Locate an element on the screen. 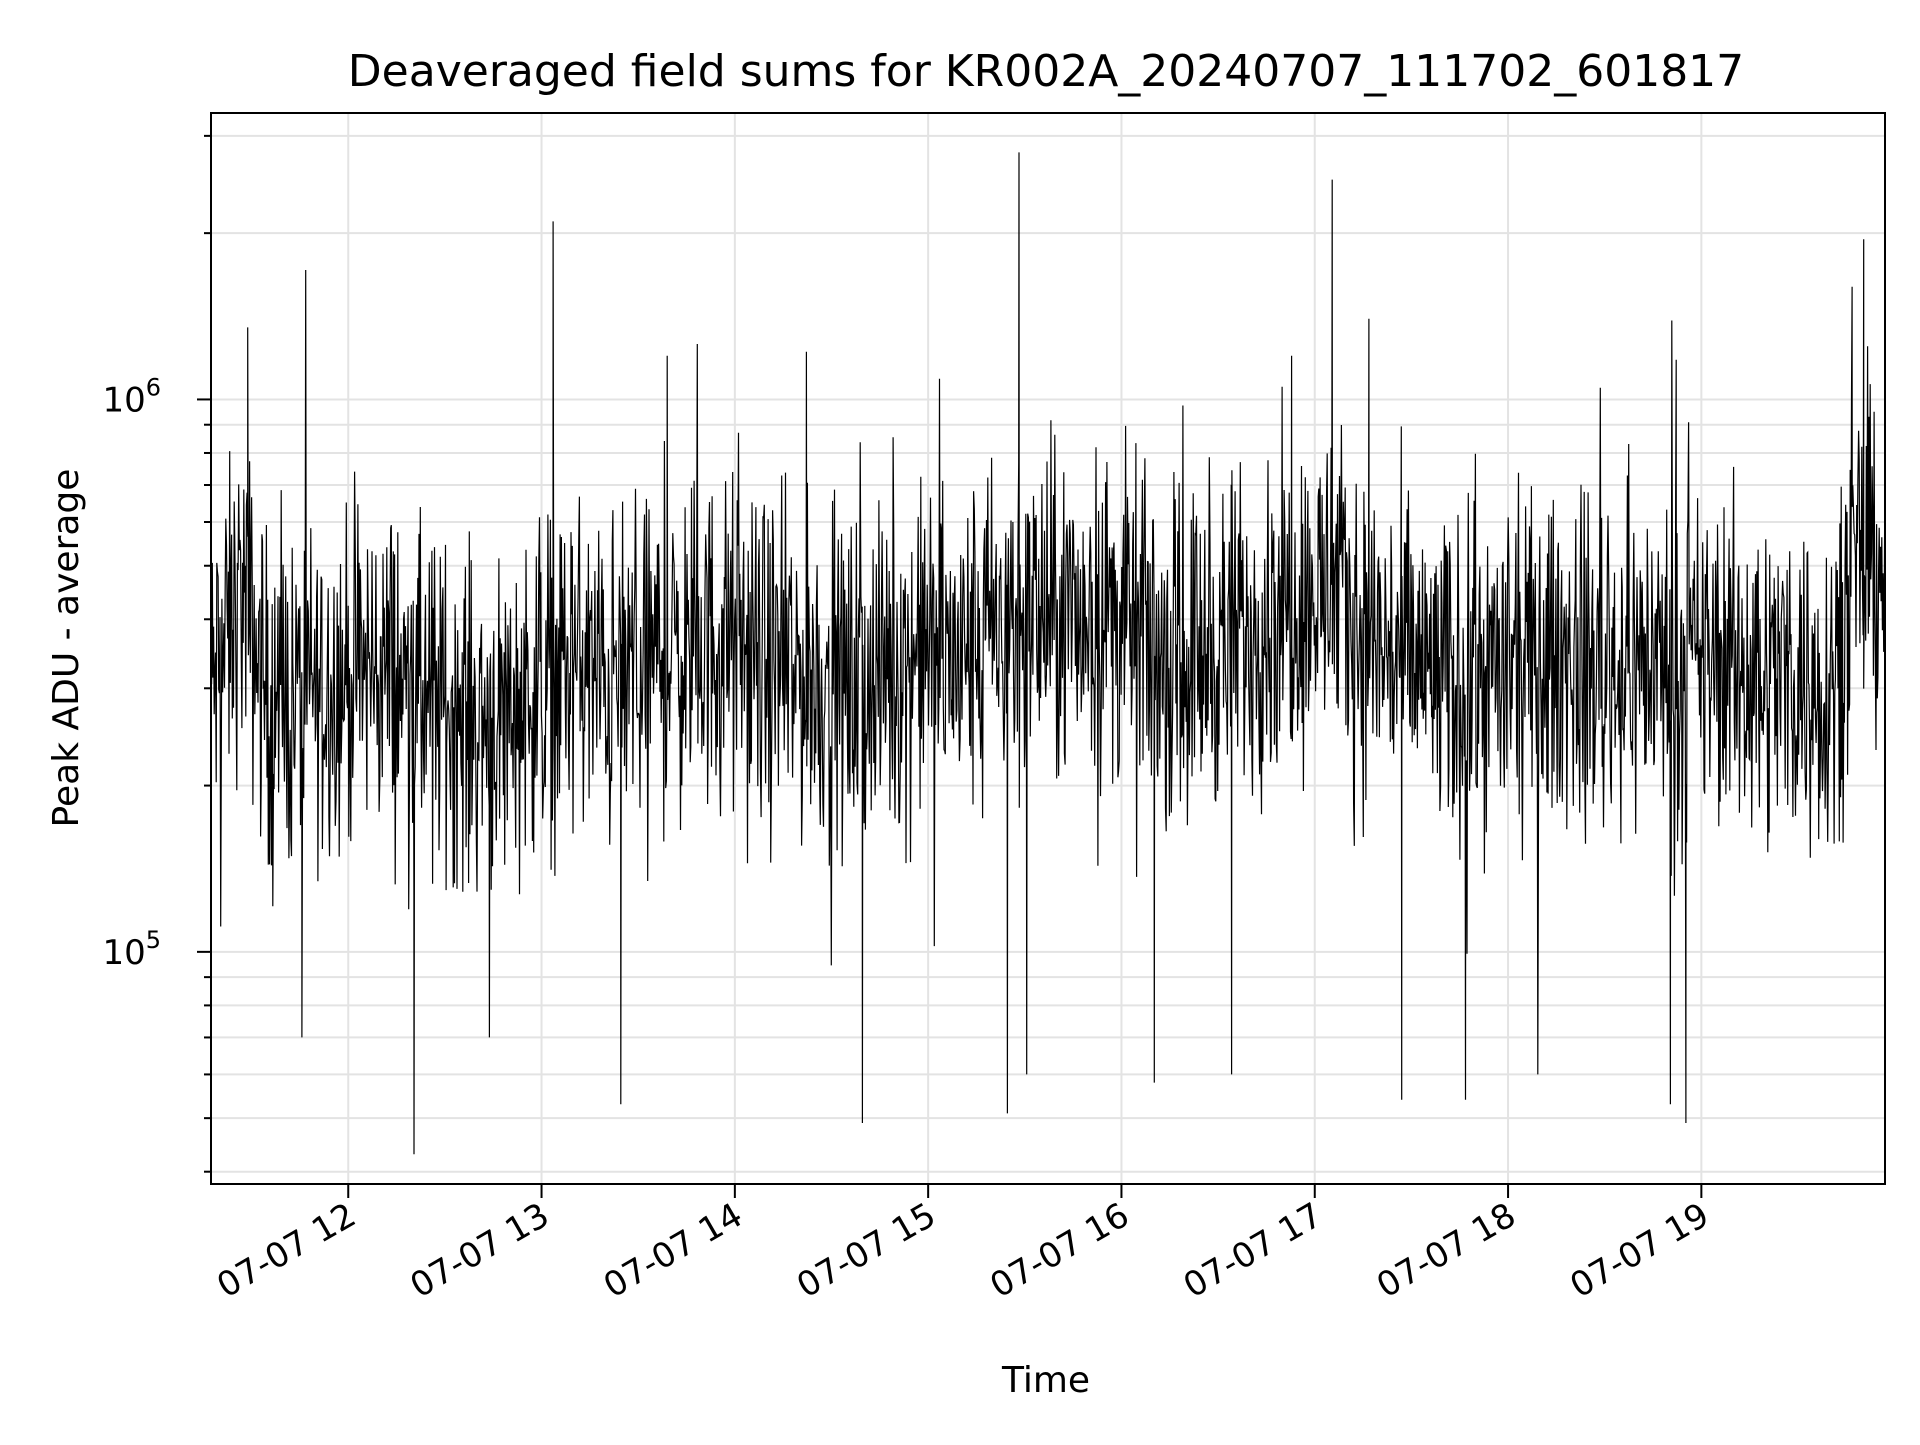 The width and height of the screenshot is (1920, 1445). y-tick-label: 10⁵ is located at coordinates (131, 949).